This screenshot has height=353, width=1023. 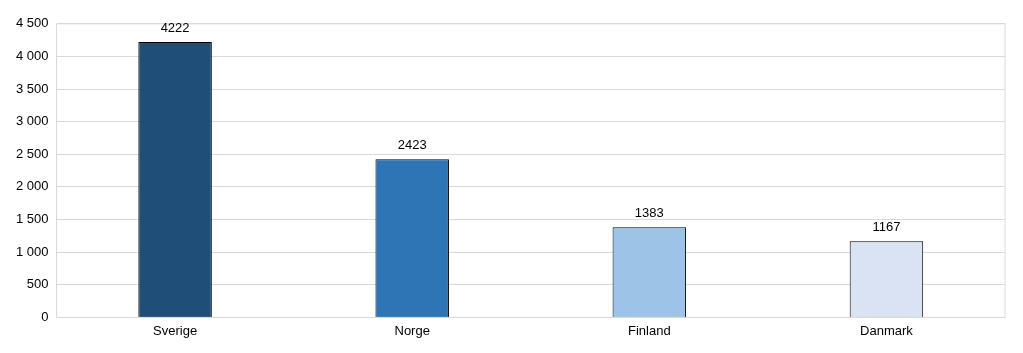 I want to click on y-tick-label: 4 000, so click(x=32, y=55).